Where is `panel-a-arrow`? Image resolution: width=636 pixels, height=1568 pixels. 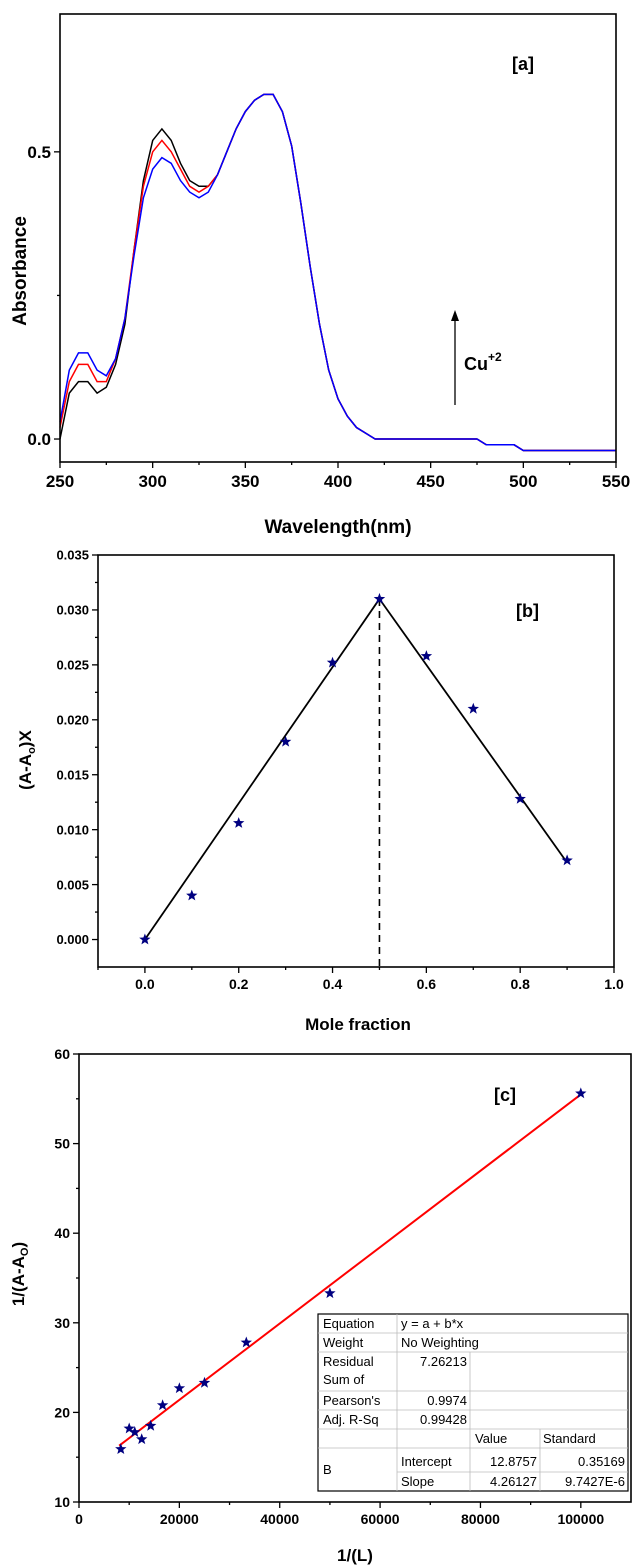
panel-a-arrow is located at coordinates (455, 357).